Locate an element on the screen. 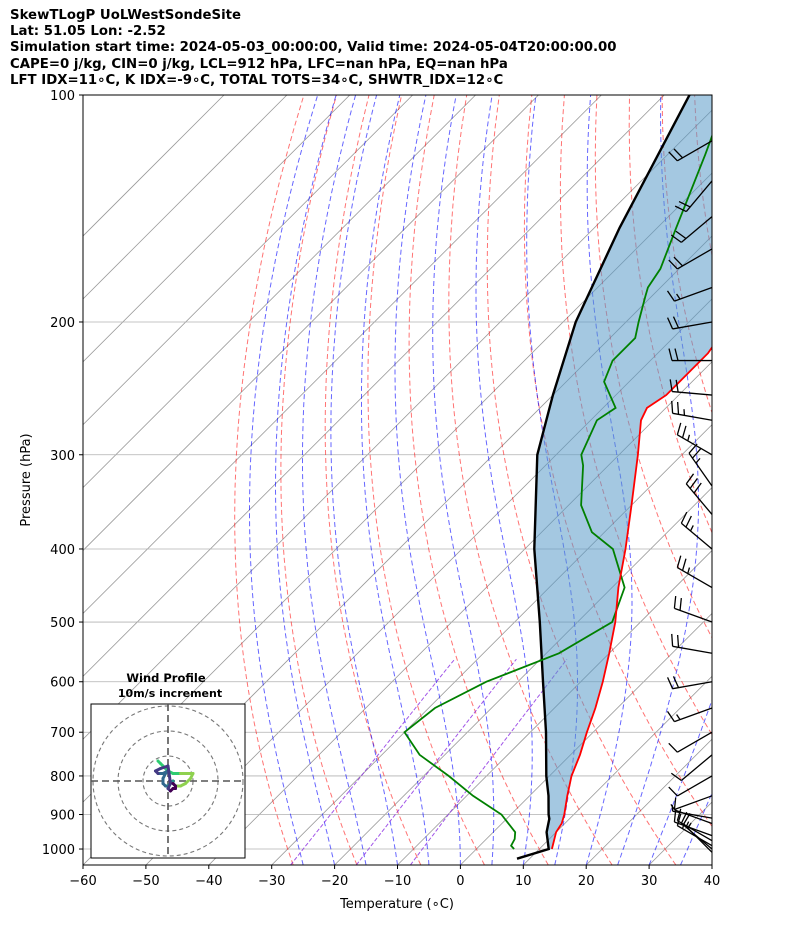  x-axis-ticks: −60 −50 −40 −30 −20 −10 0 10 20 30 40 is located at coordinates (394, 877).